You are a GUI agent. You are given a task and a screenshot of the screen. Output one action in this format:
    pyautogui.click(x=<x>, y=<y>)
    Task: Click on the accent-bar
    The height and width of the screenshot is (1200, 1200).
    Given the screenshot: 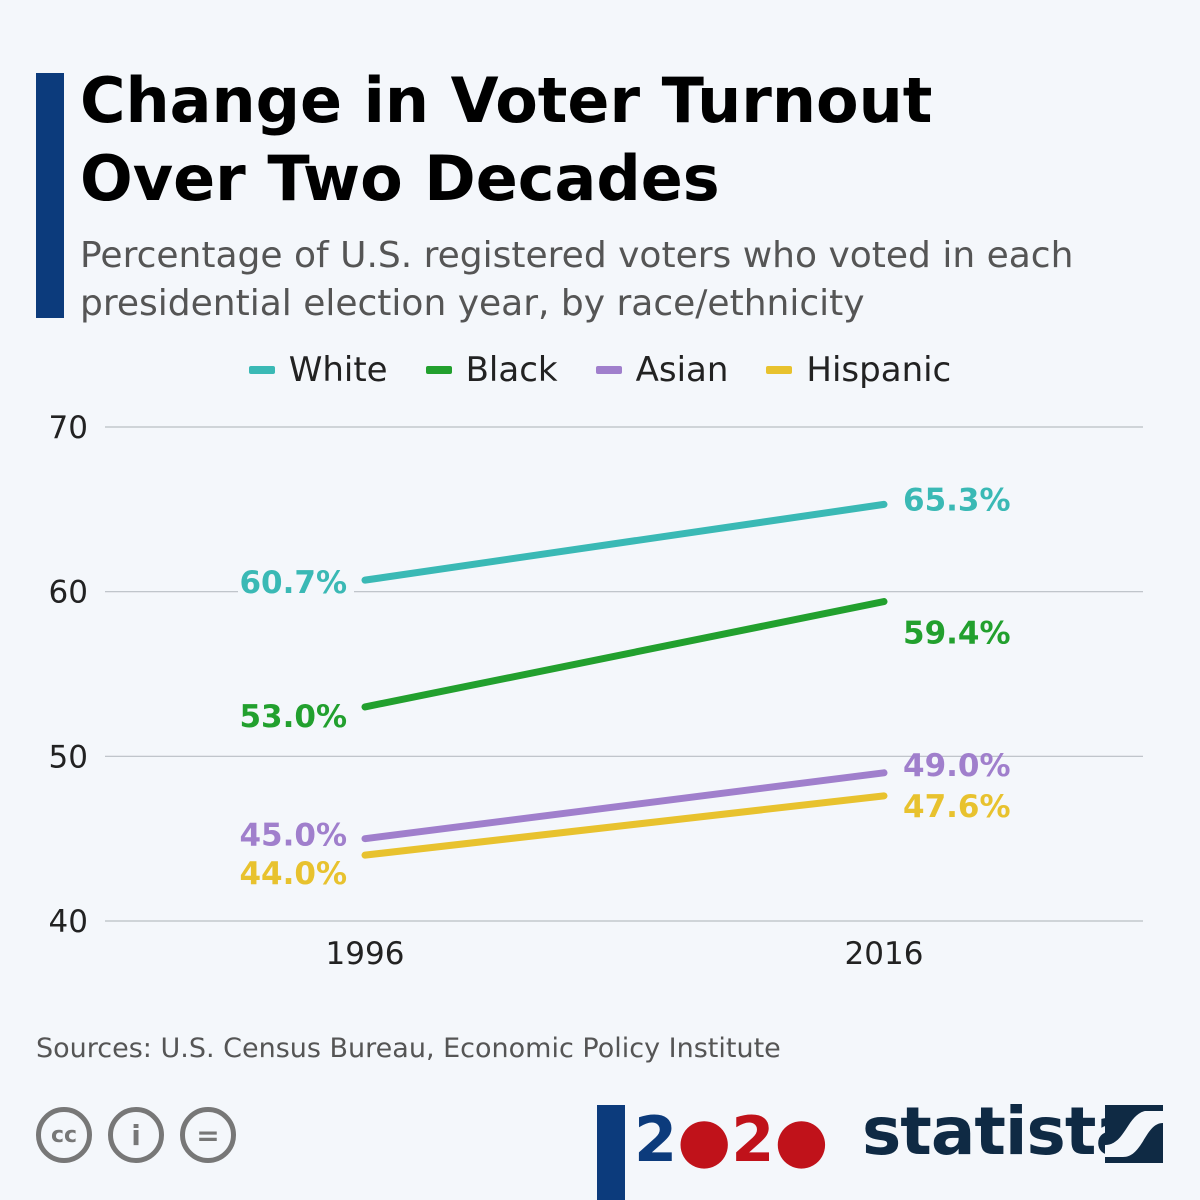 What is the action you would take?
    pyautogui.click(x=50, y=195)
    